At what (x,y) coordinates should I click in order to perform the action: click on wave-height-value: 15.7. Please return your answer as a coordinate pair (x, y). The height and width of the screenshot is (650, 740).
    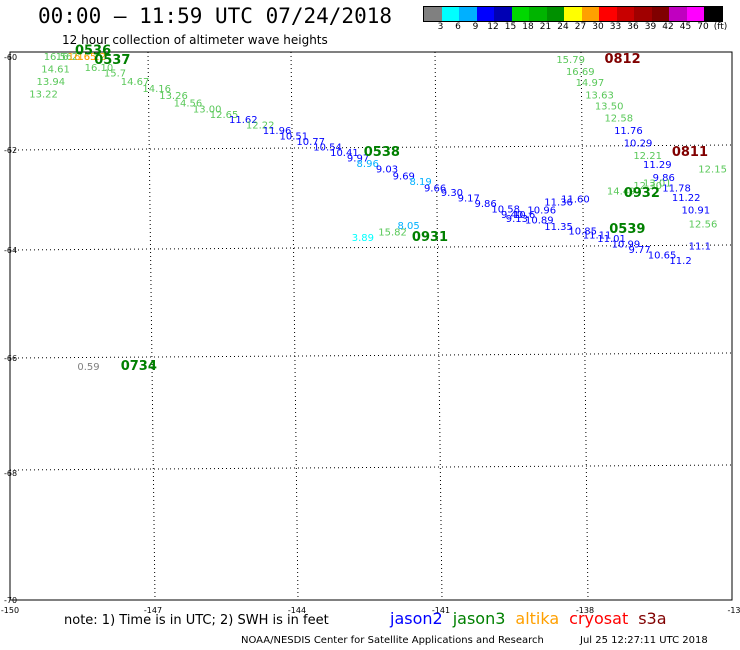
    Looking at the image, I should click on (115, 74).